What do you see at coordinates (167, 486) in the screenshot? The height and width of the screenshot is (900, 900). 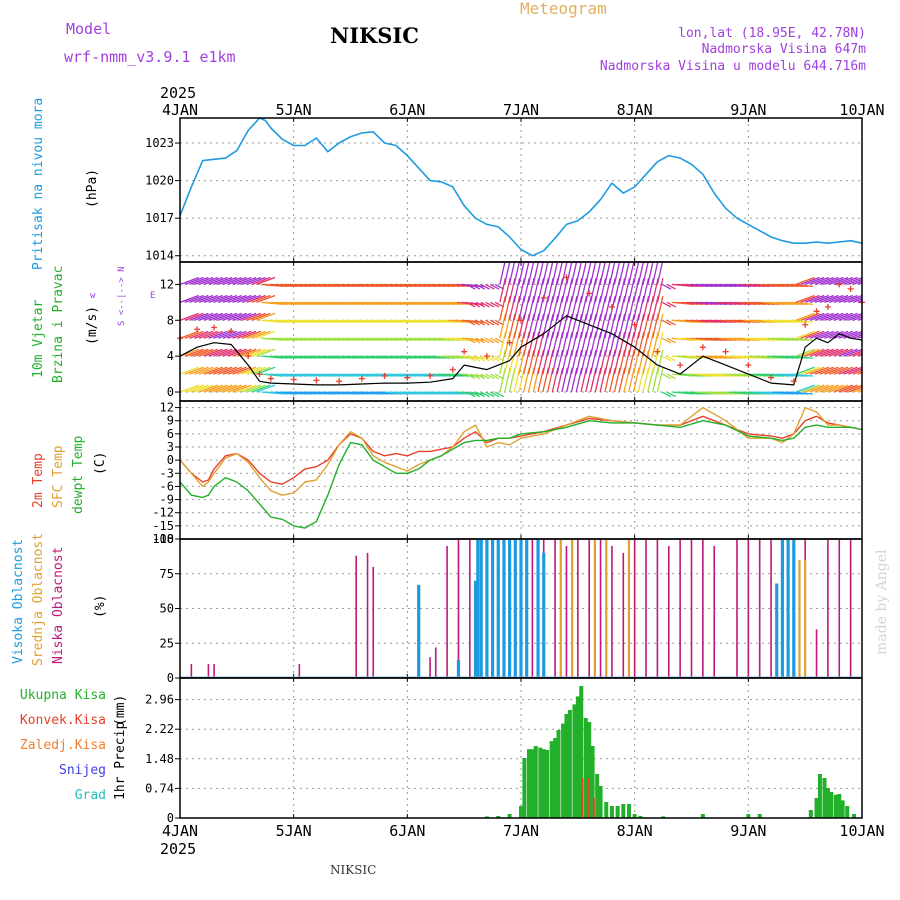 I see `y-tick-label: -6` at bounding box center [167, 486].